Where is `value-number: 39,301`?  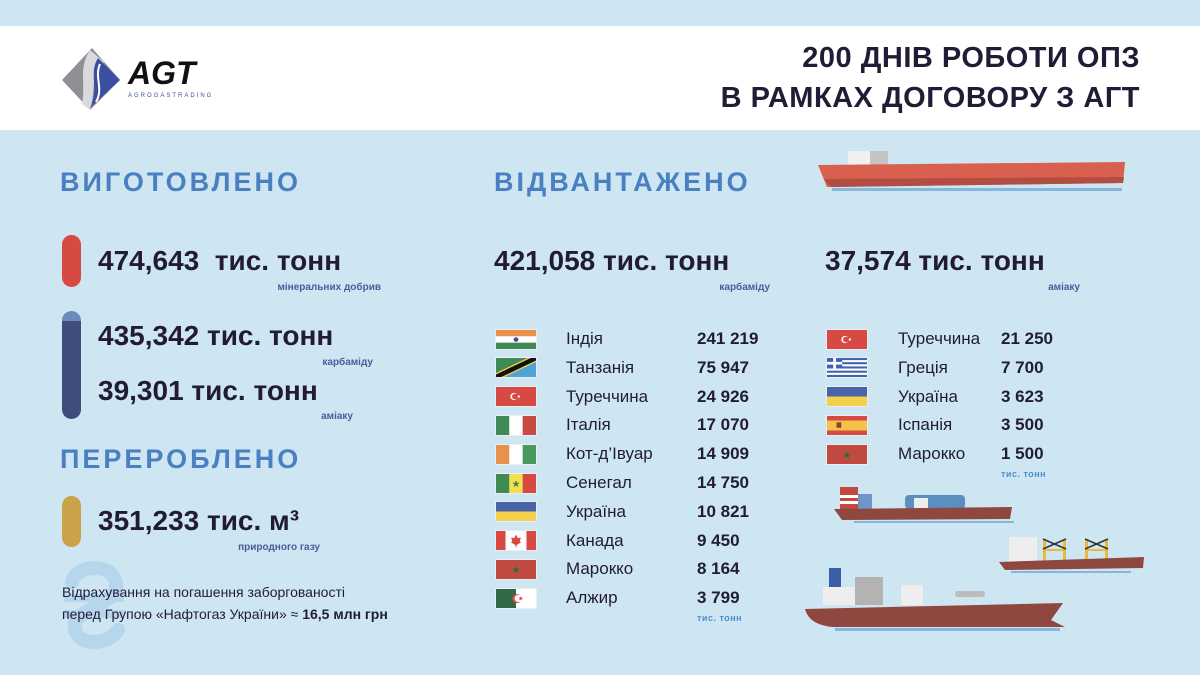 value-number: 39,301 is located at coordinates (141, 390).